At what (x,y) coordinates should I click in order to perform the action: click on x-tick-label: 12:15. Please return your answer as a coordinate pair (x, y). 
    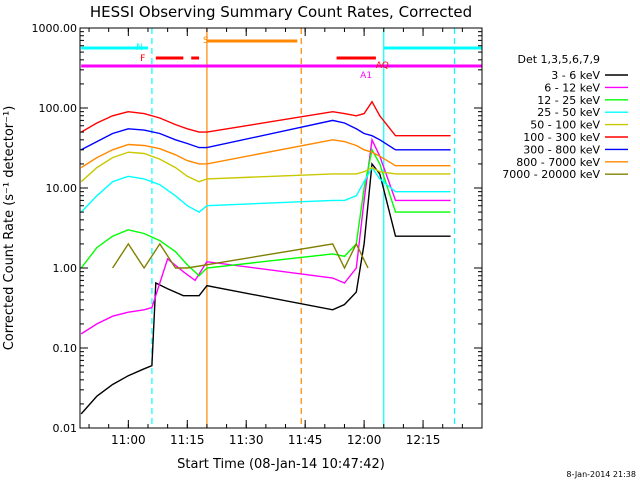
    Looking at the image, I should click on (423, 440).